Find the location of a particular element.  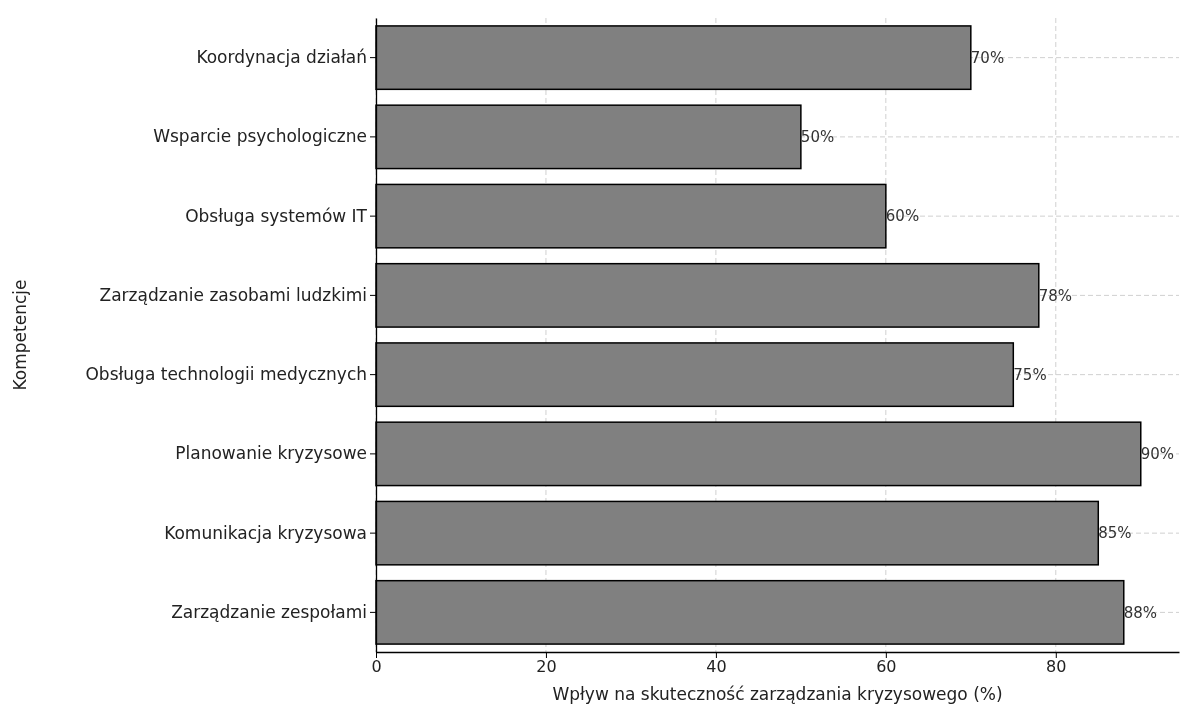

y-tick-label: Obsługa technologii medycznych is located at coordinates (226, 374).